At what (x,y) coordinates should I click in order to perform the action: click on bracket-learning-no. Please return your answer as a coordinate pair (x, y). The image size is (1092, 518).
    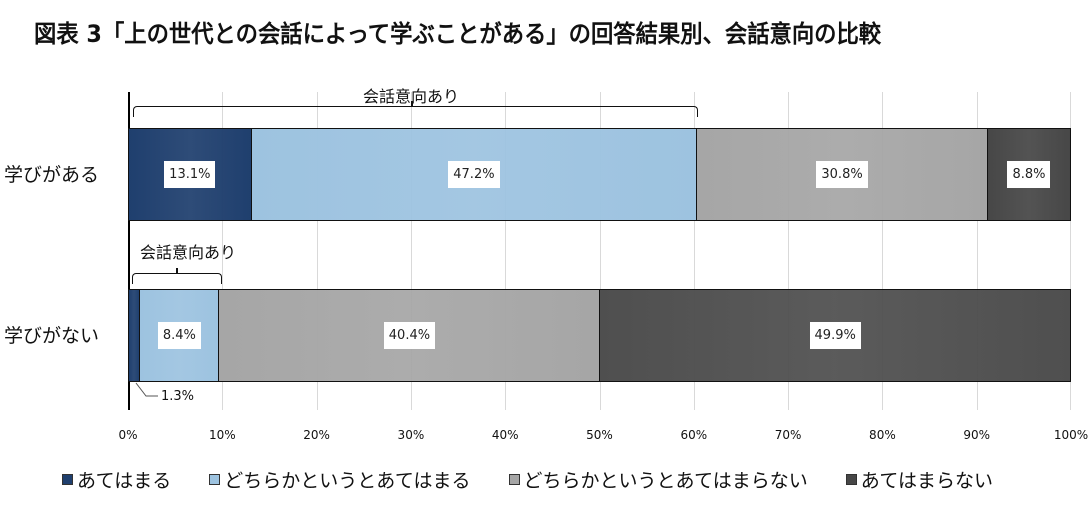
    Looking at the image, I should click on (177, 278).